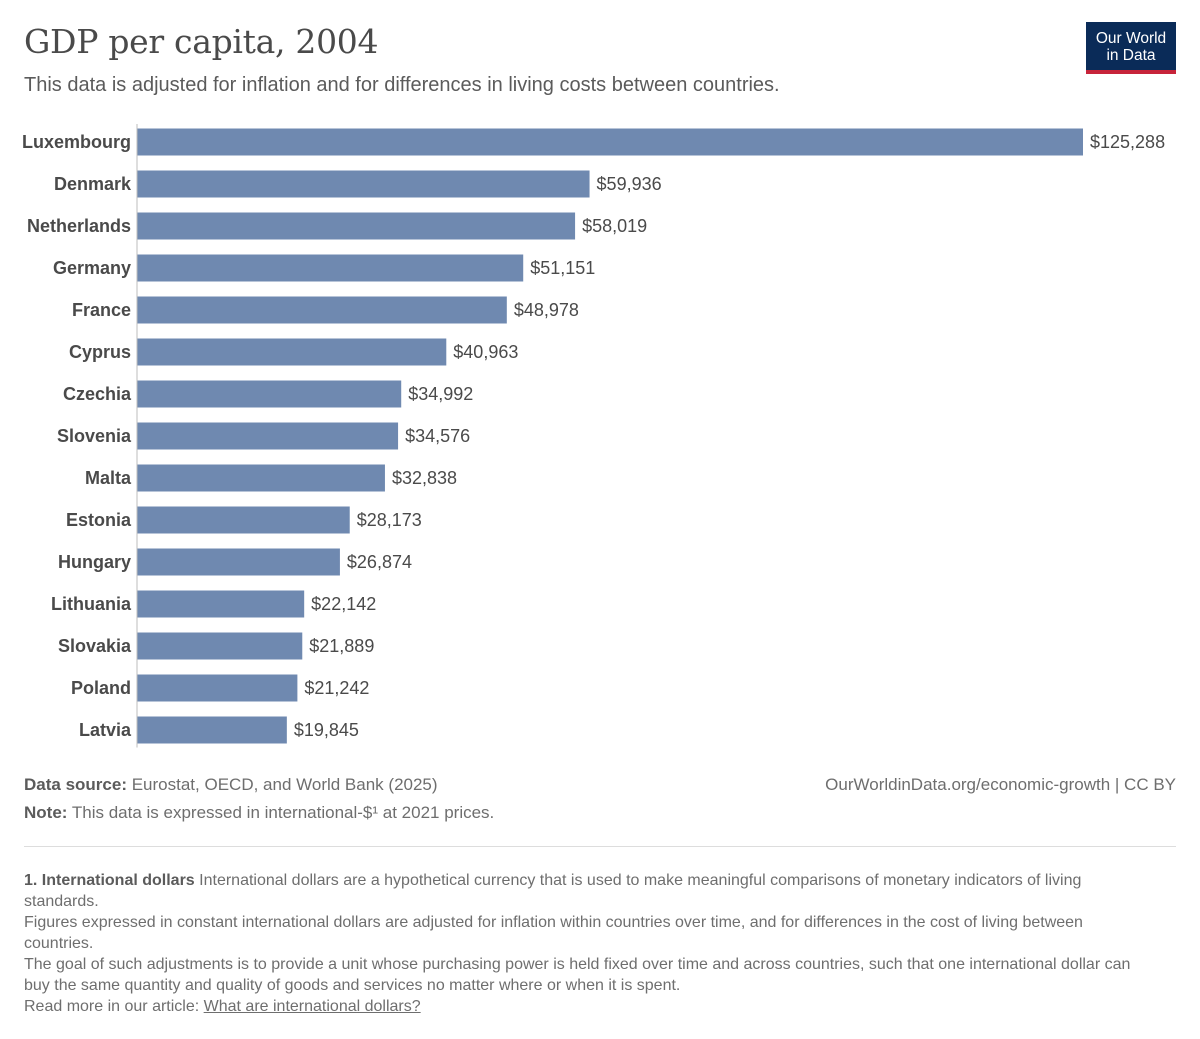 The height and width of the screenshot is (1039, 1200). What do you see at coordinates (105, 730) in the screenshot?
I see `category-label: Latvia` at bounding box center [105, 730].